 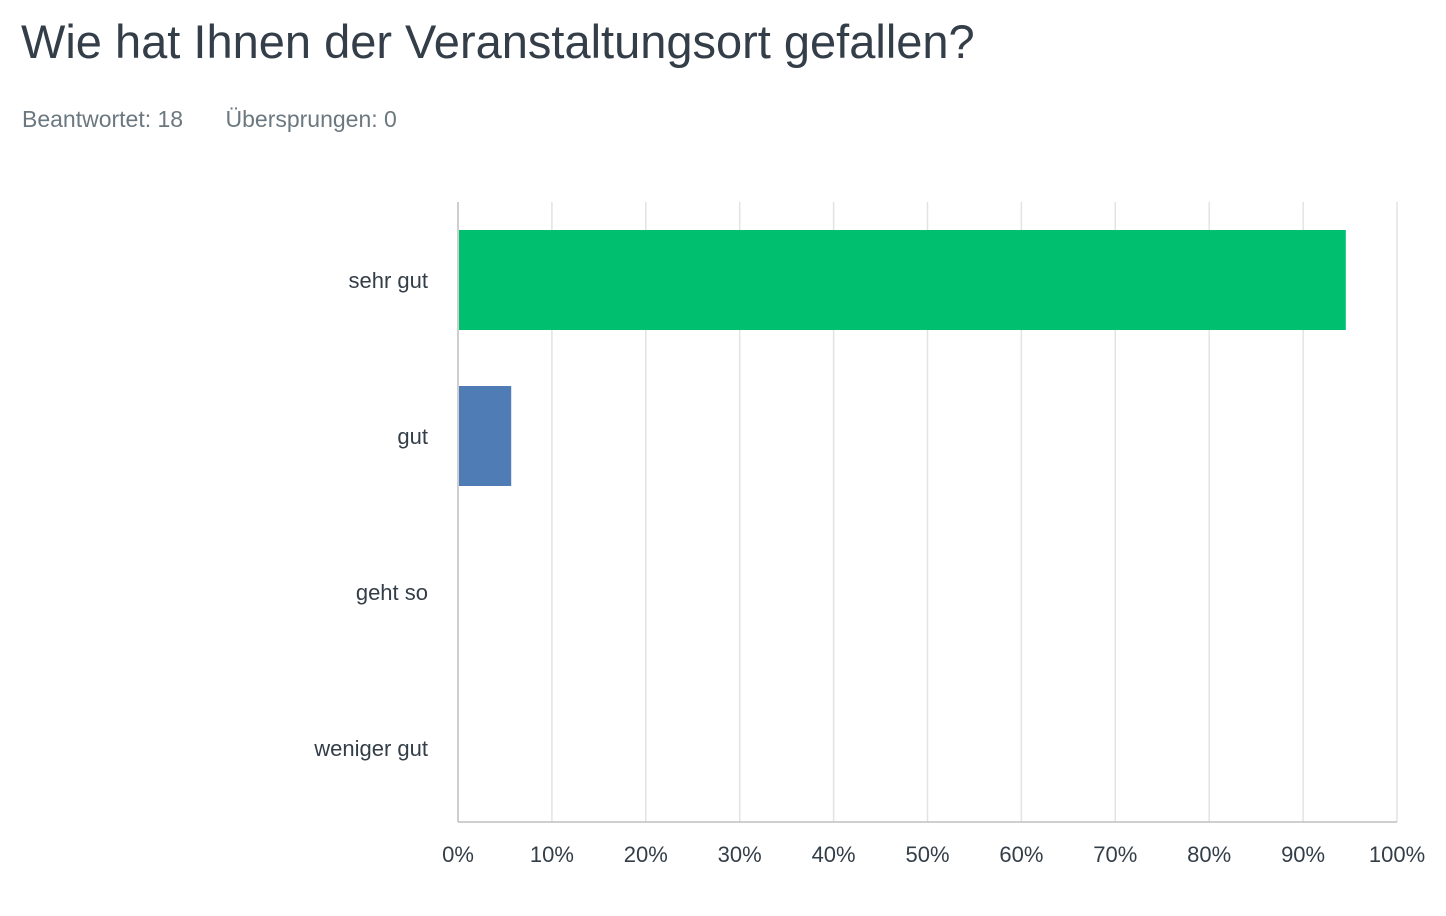 I want to click on bar-sehr-gut, so click(x=902, y=280).